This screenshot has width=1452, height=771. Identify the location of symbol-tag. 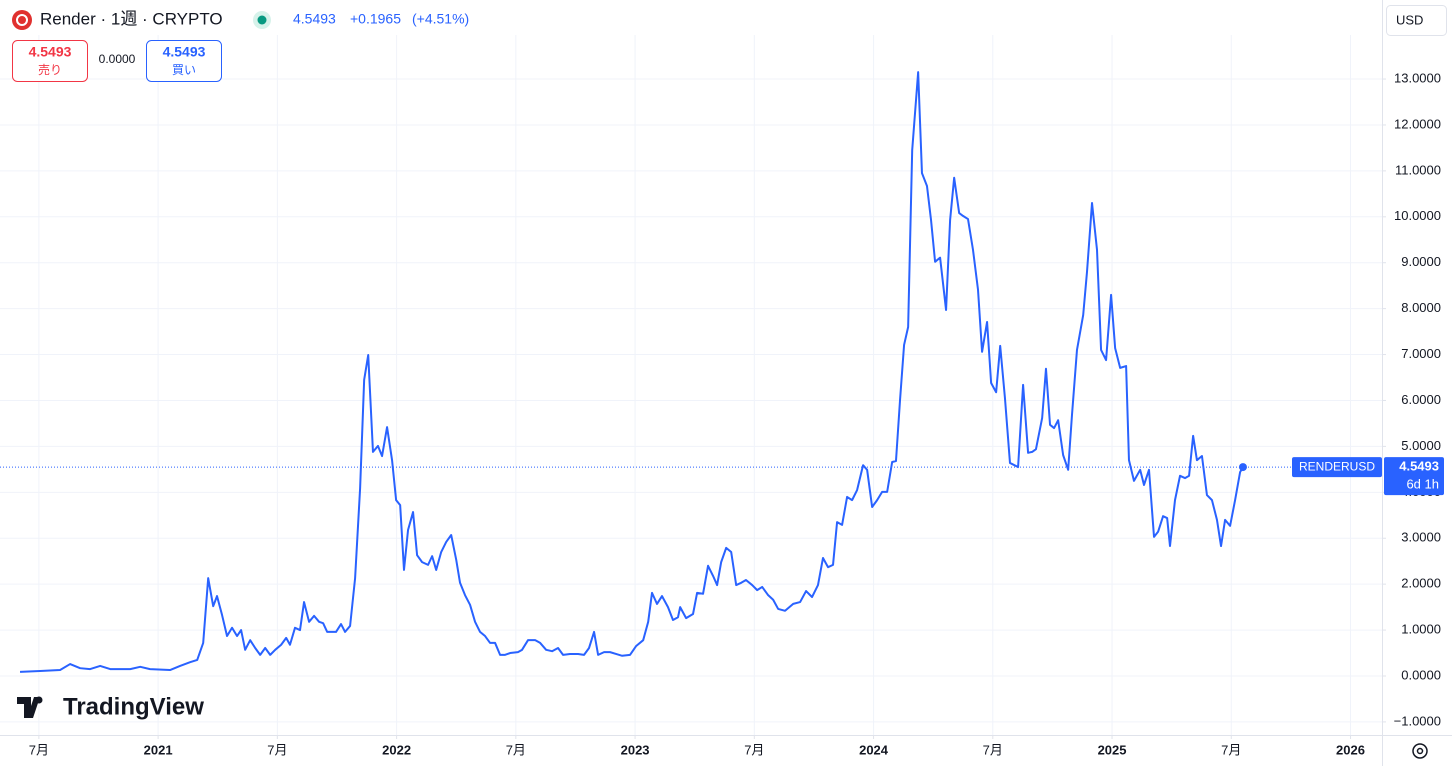
(1337, 467).